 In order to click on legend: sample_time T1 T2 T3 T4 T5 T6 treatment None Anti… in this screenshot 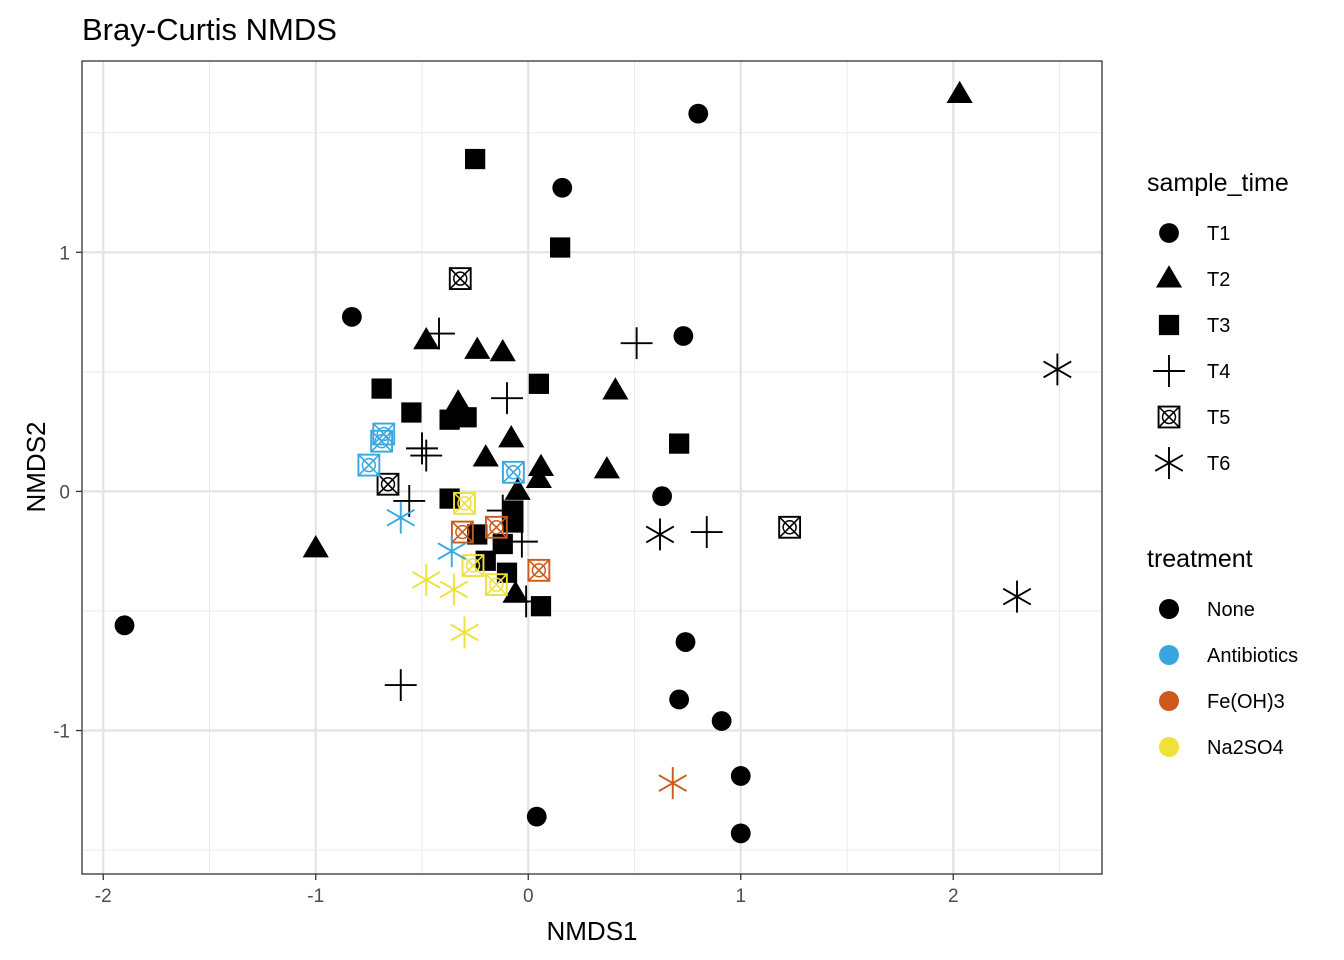, I will do `click(1222, 464)`.